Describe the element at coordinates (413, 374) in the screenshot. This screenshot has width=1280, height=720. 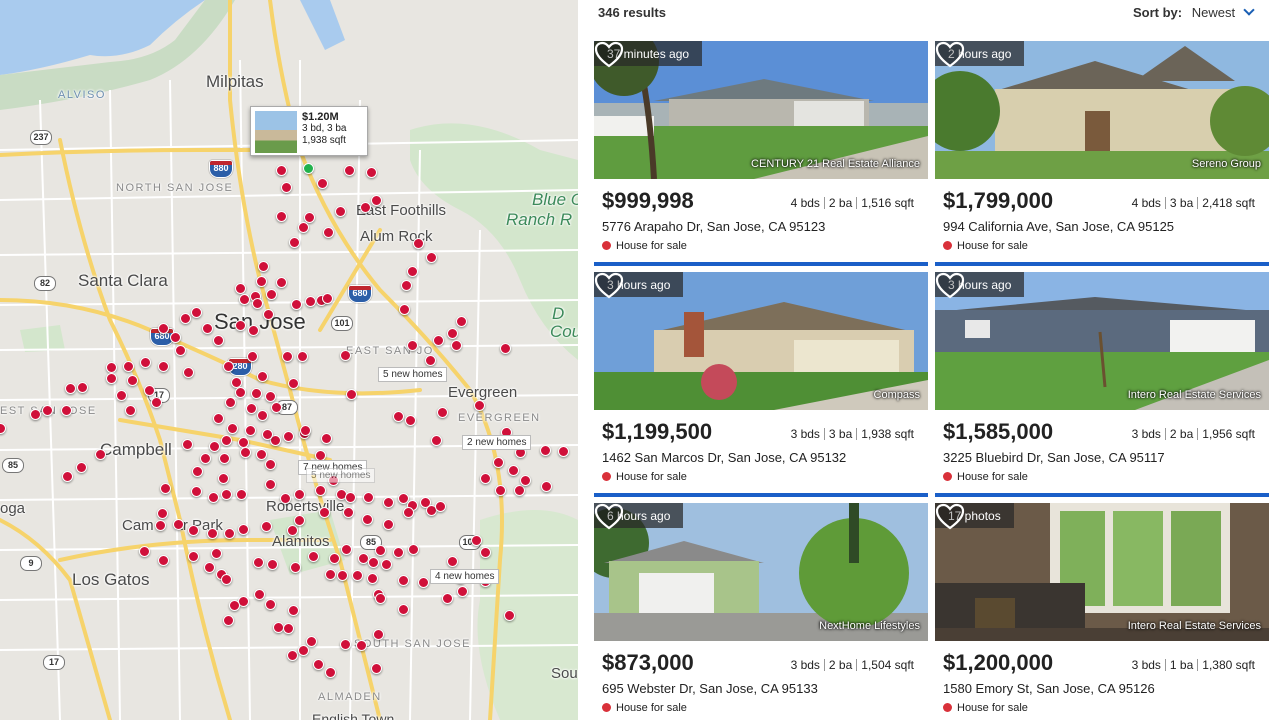
I see `cluster-label-east: 5 new homes` at that location.